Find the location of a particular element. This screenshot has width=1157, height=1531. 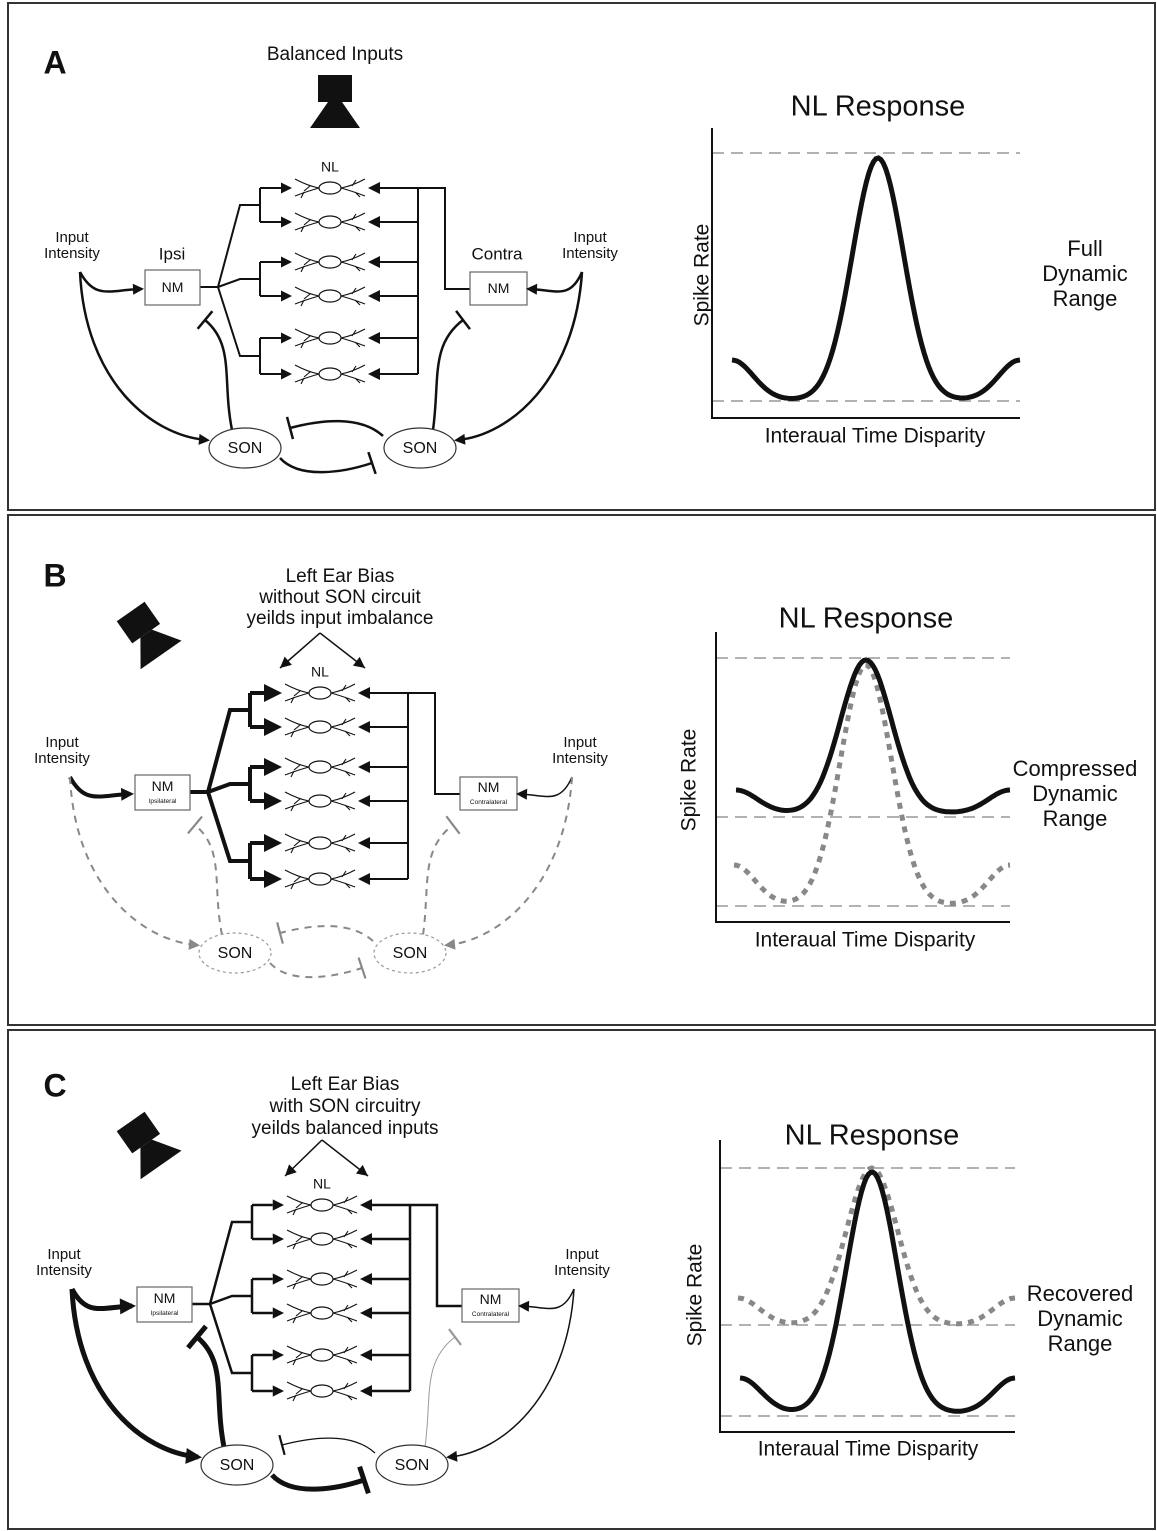

son-node is located at coordinates (420, 448).